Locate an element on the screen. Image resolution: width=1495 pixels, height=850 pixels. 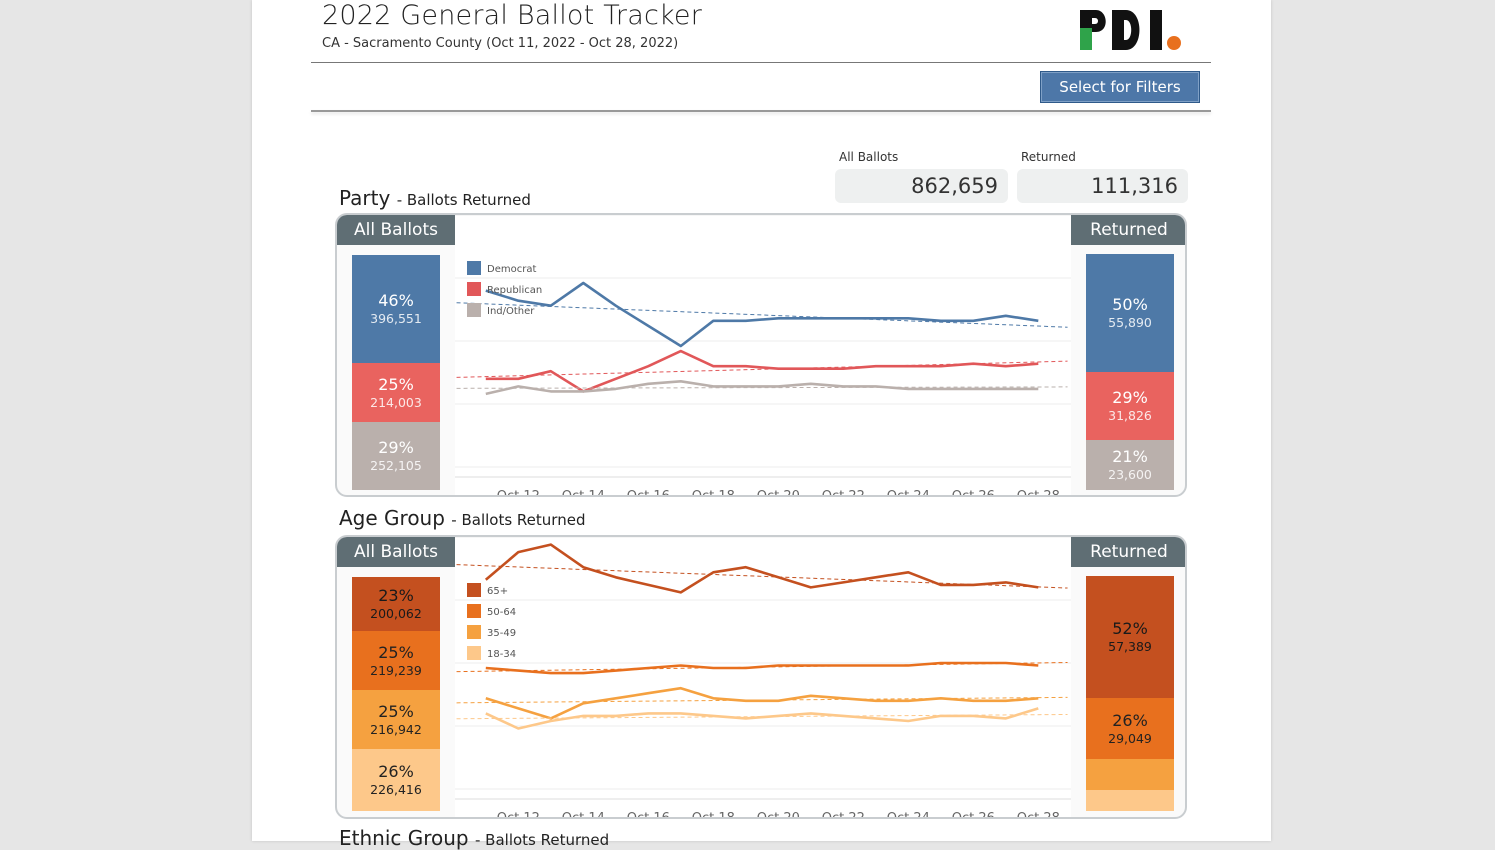
party-chart-series-ind-other is located at coordinates (762, 388).